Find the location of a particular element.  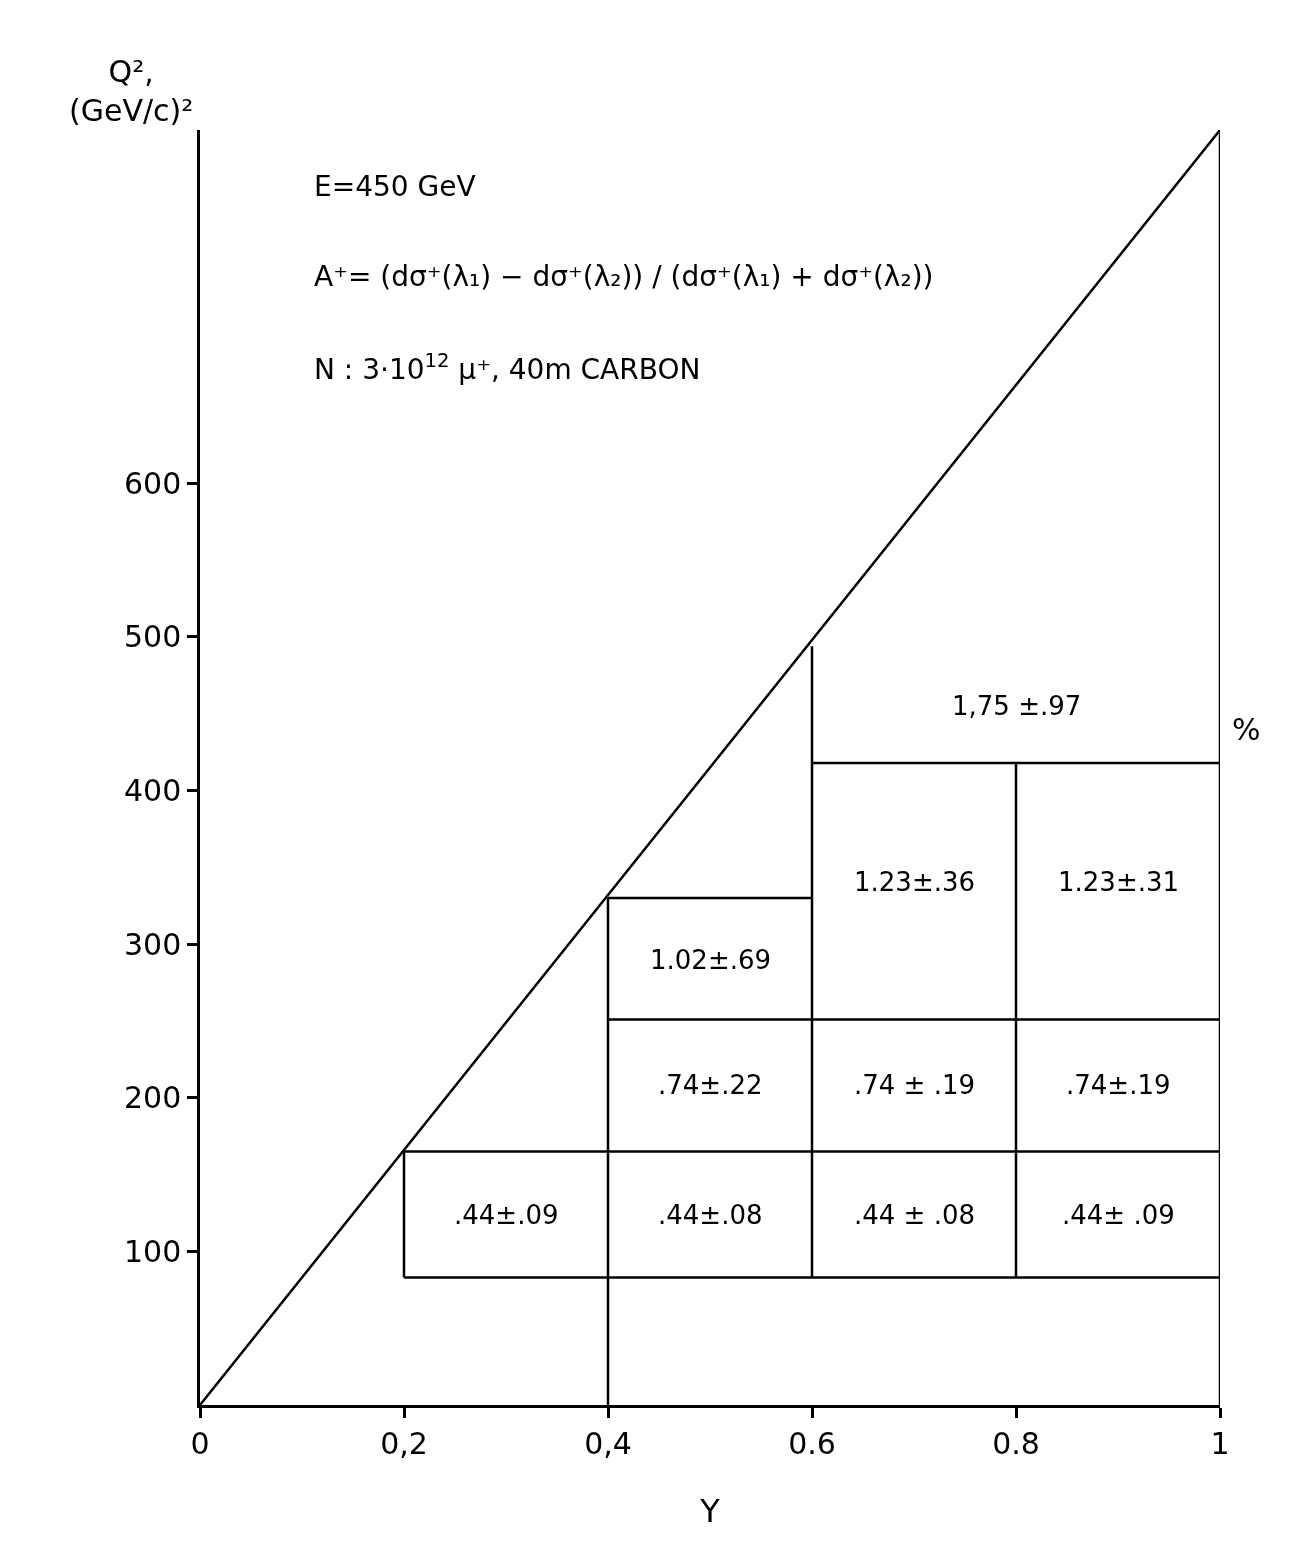

annotation: 1.02±.69 is located at coordinates (711, 960).